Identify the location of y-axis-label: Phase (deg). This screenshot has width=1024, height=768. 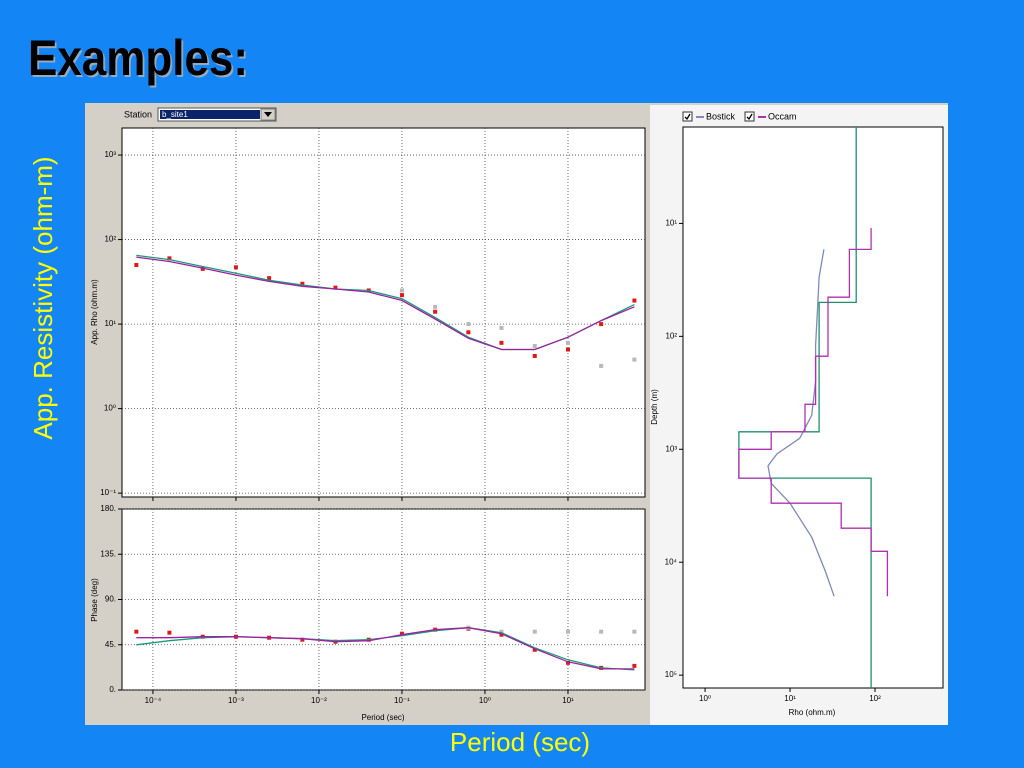
(94, 600).